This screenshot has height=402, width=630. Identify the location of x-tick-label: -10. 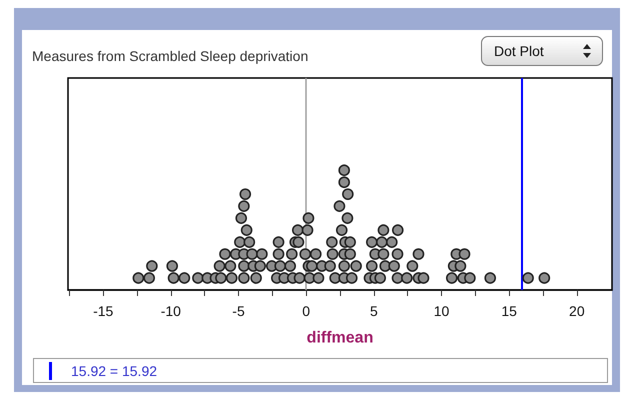
(171, 311).